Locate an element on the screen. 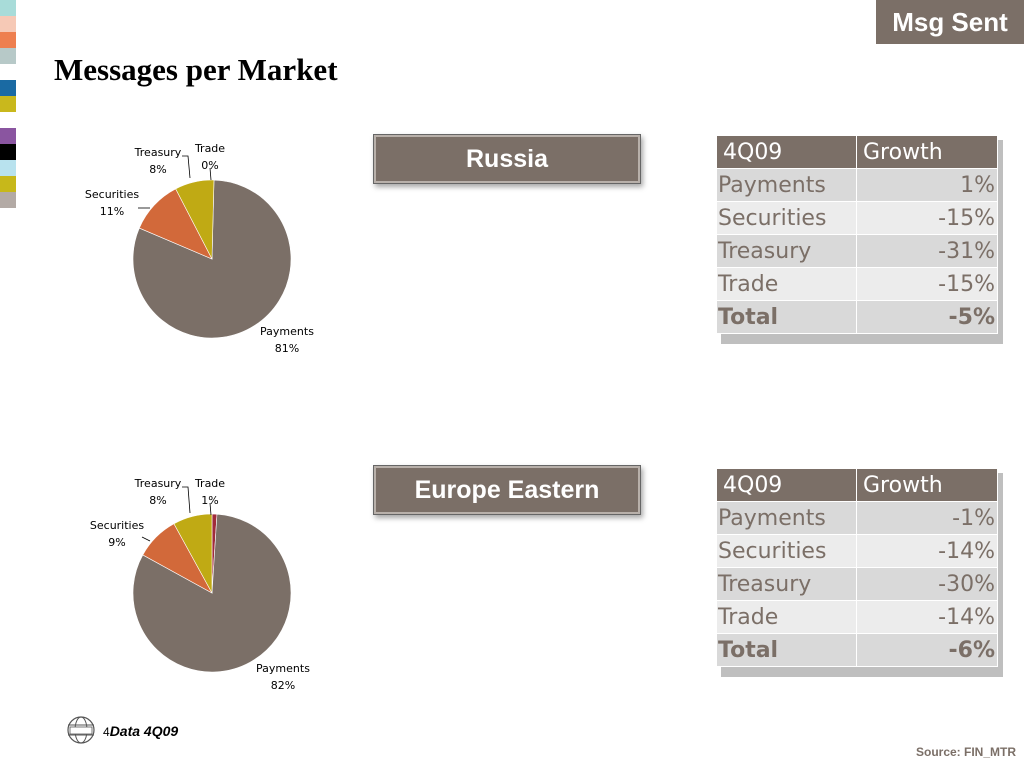 This screenshot has width=1024, height=768. footer-note: 4Data 4Q09 is located at coordinates (140, 731).